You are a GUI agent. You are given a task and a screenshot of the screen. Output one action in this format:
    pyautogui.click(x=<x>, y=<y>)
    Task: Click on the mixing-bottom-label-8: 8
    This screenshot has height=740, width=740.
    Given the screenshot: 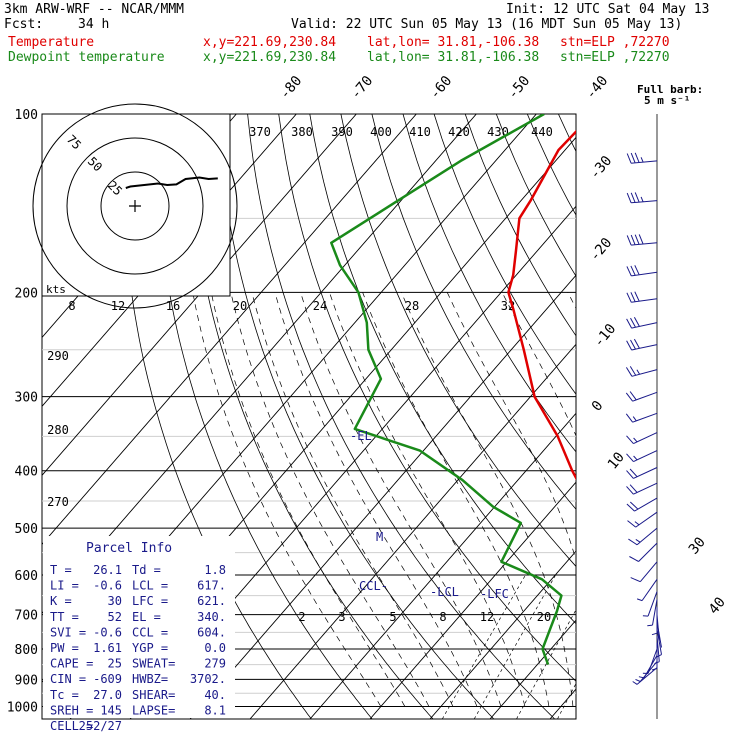 What is the action you would take?
    pyautogui.click(x=442, y=617)
    